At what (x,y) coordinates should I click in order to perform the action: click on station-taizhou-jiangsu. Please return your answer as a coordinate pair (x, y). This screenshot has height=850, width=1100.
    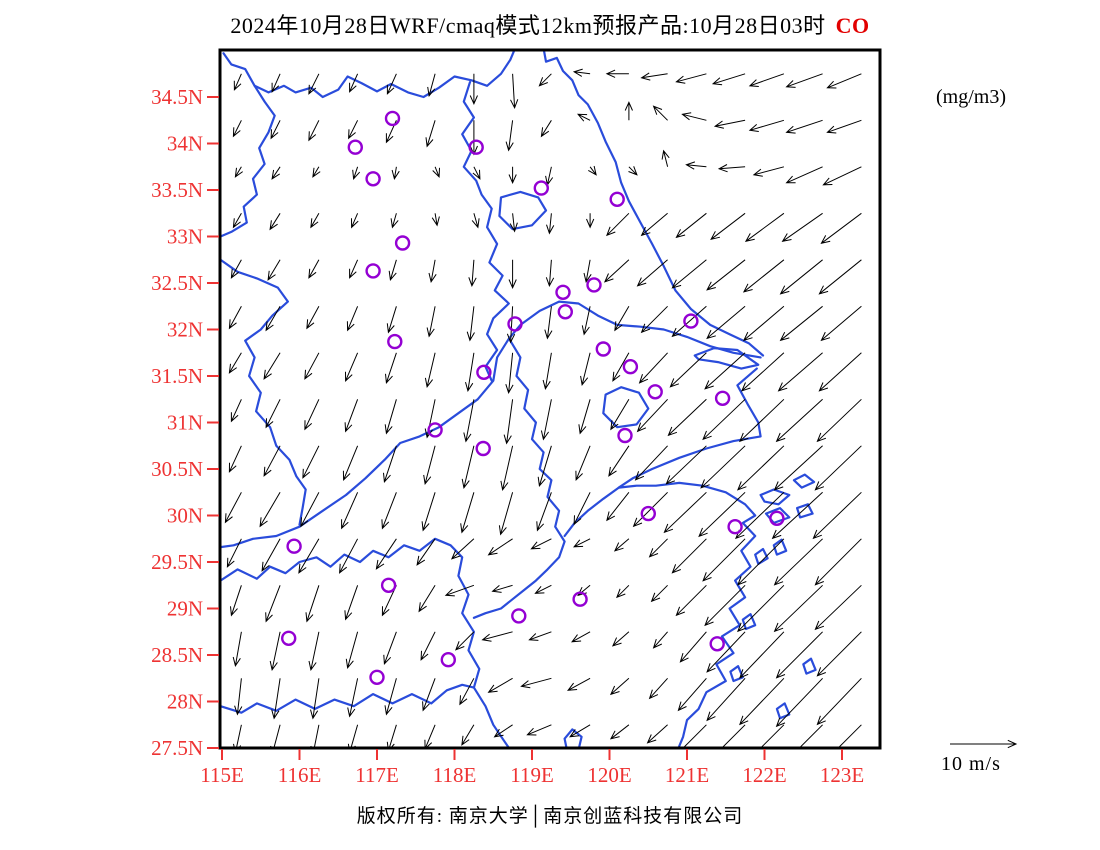
    Looking at the image, I should click on (594, 285).